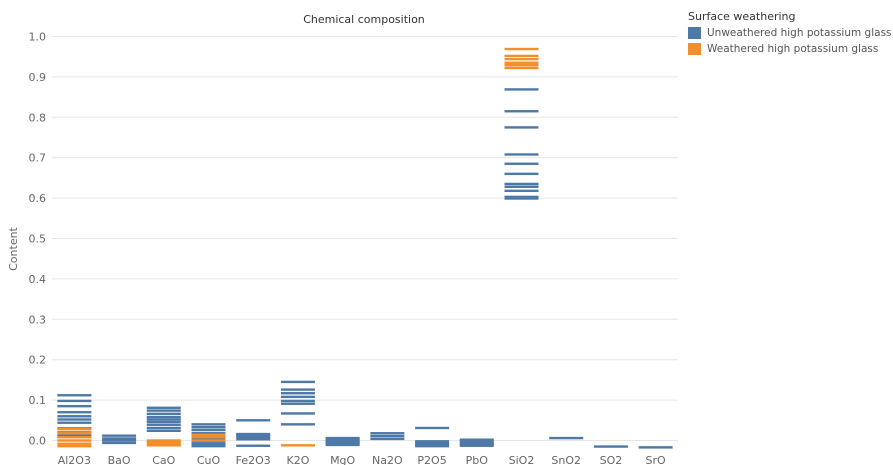  What do you see at coordinates (38, 117) in the screenshot?
I see `y-tick-label: 0.8` at bounding box center [38, 117].